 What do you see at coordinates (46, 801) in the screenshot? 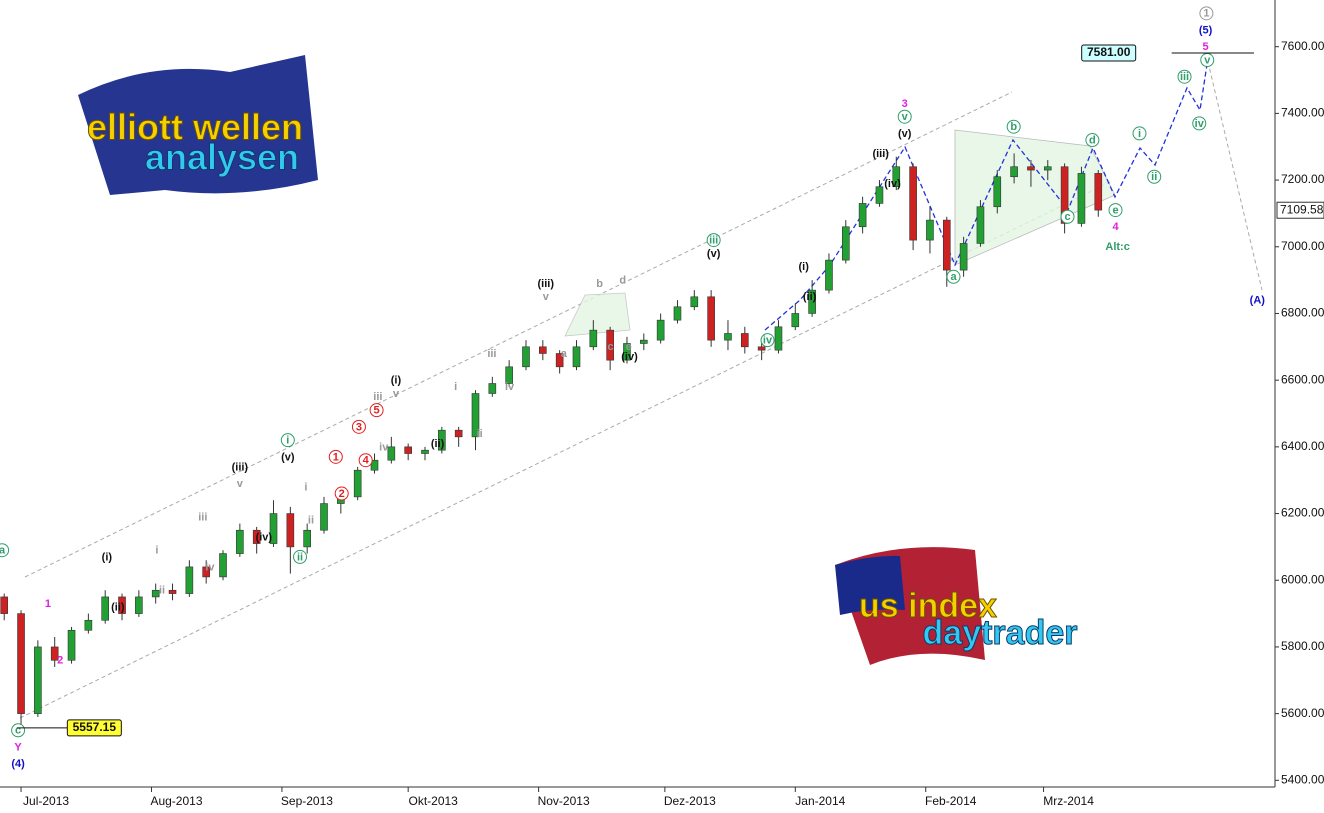
I see `x-tick-label: Jul-2013` at bounding box center [46, 801].